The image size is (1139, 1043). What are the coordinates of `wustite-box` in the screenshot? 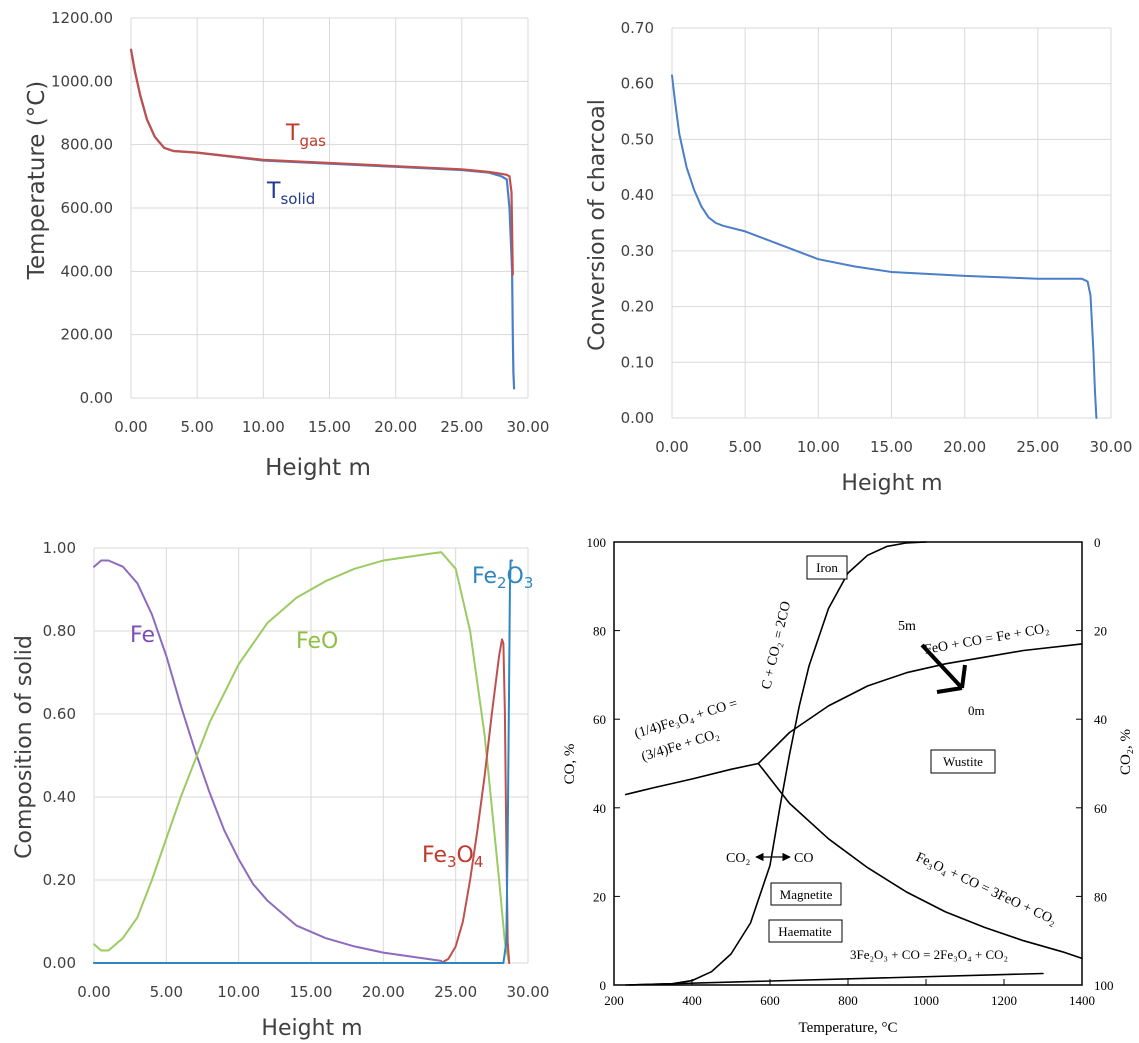 It's located at (963, 761).